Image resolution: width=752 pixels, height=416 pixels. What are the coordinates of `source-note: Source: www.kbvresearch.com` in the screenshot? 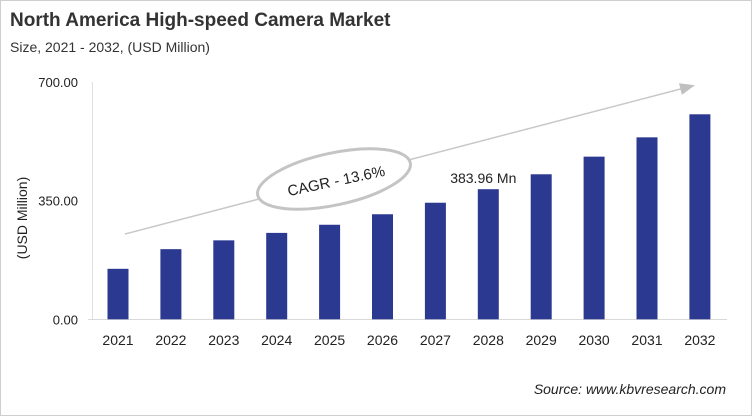 It's located at (629, 389).